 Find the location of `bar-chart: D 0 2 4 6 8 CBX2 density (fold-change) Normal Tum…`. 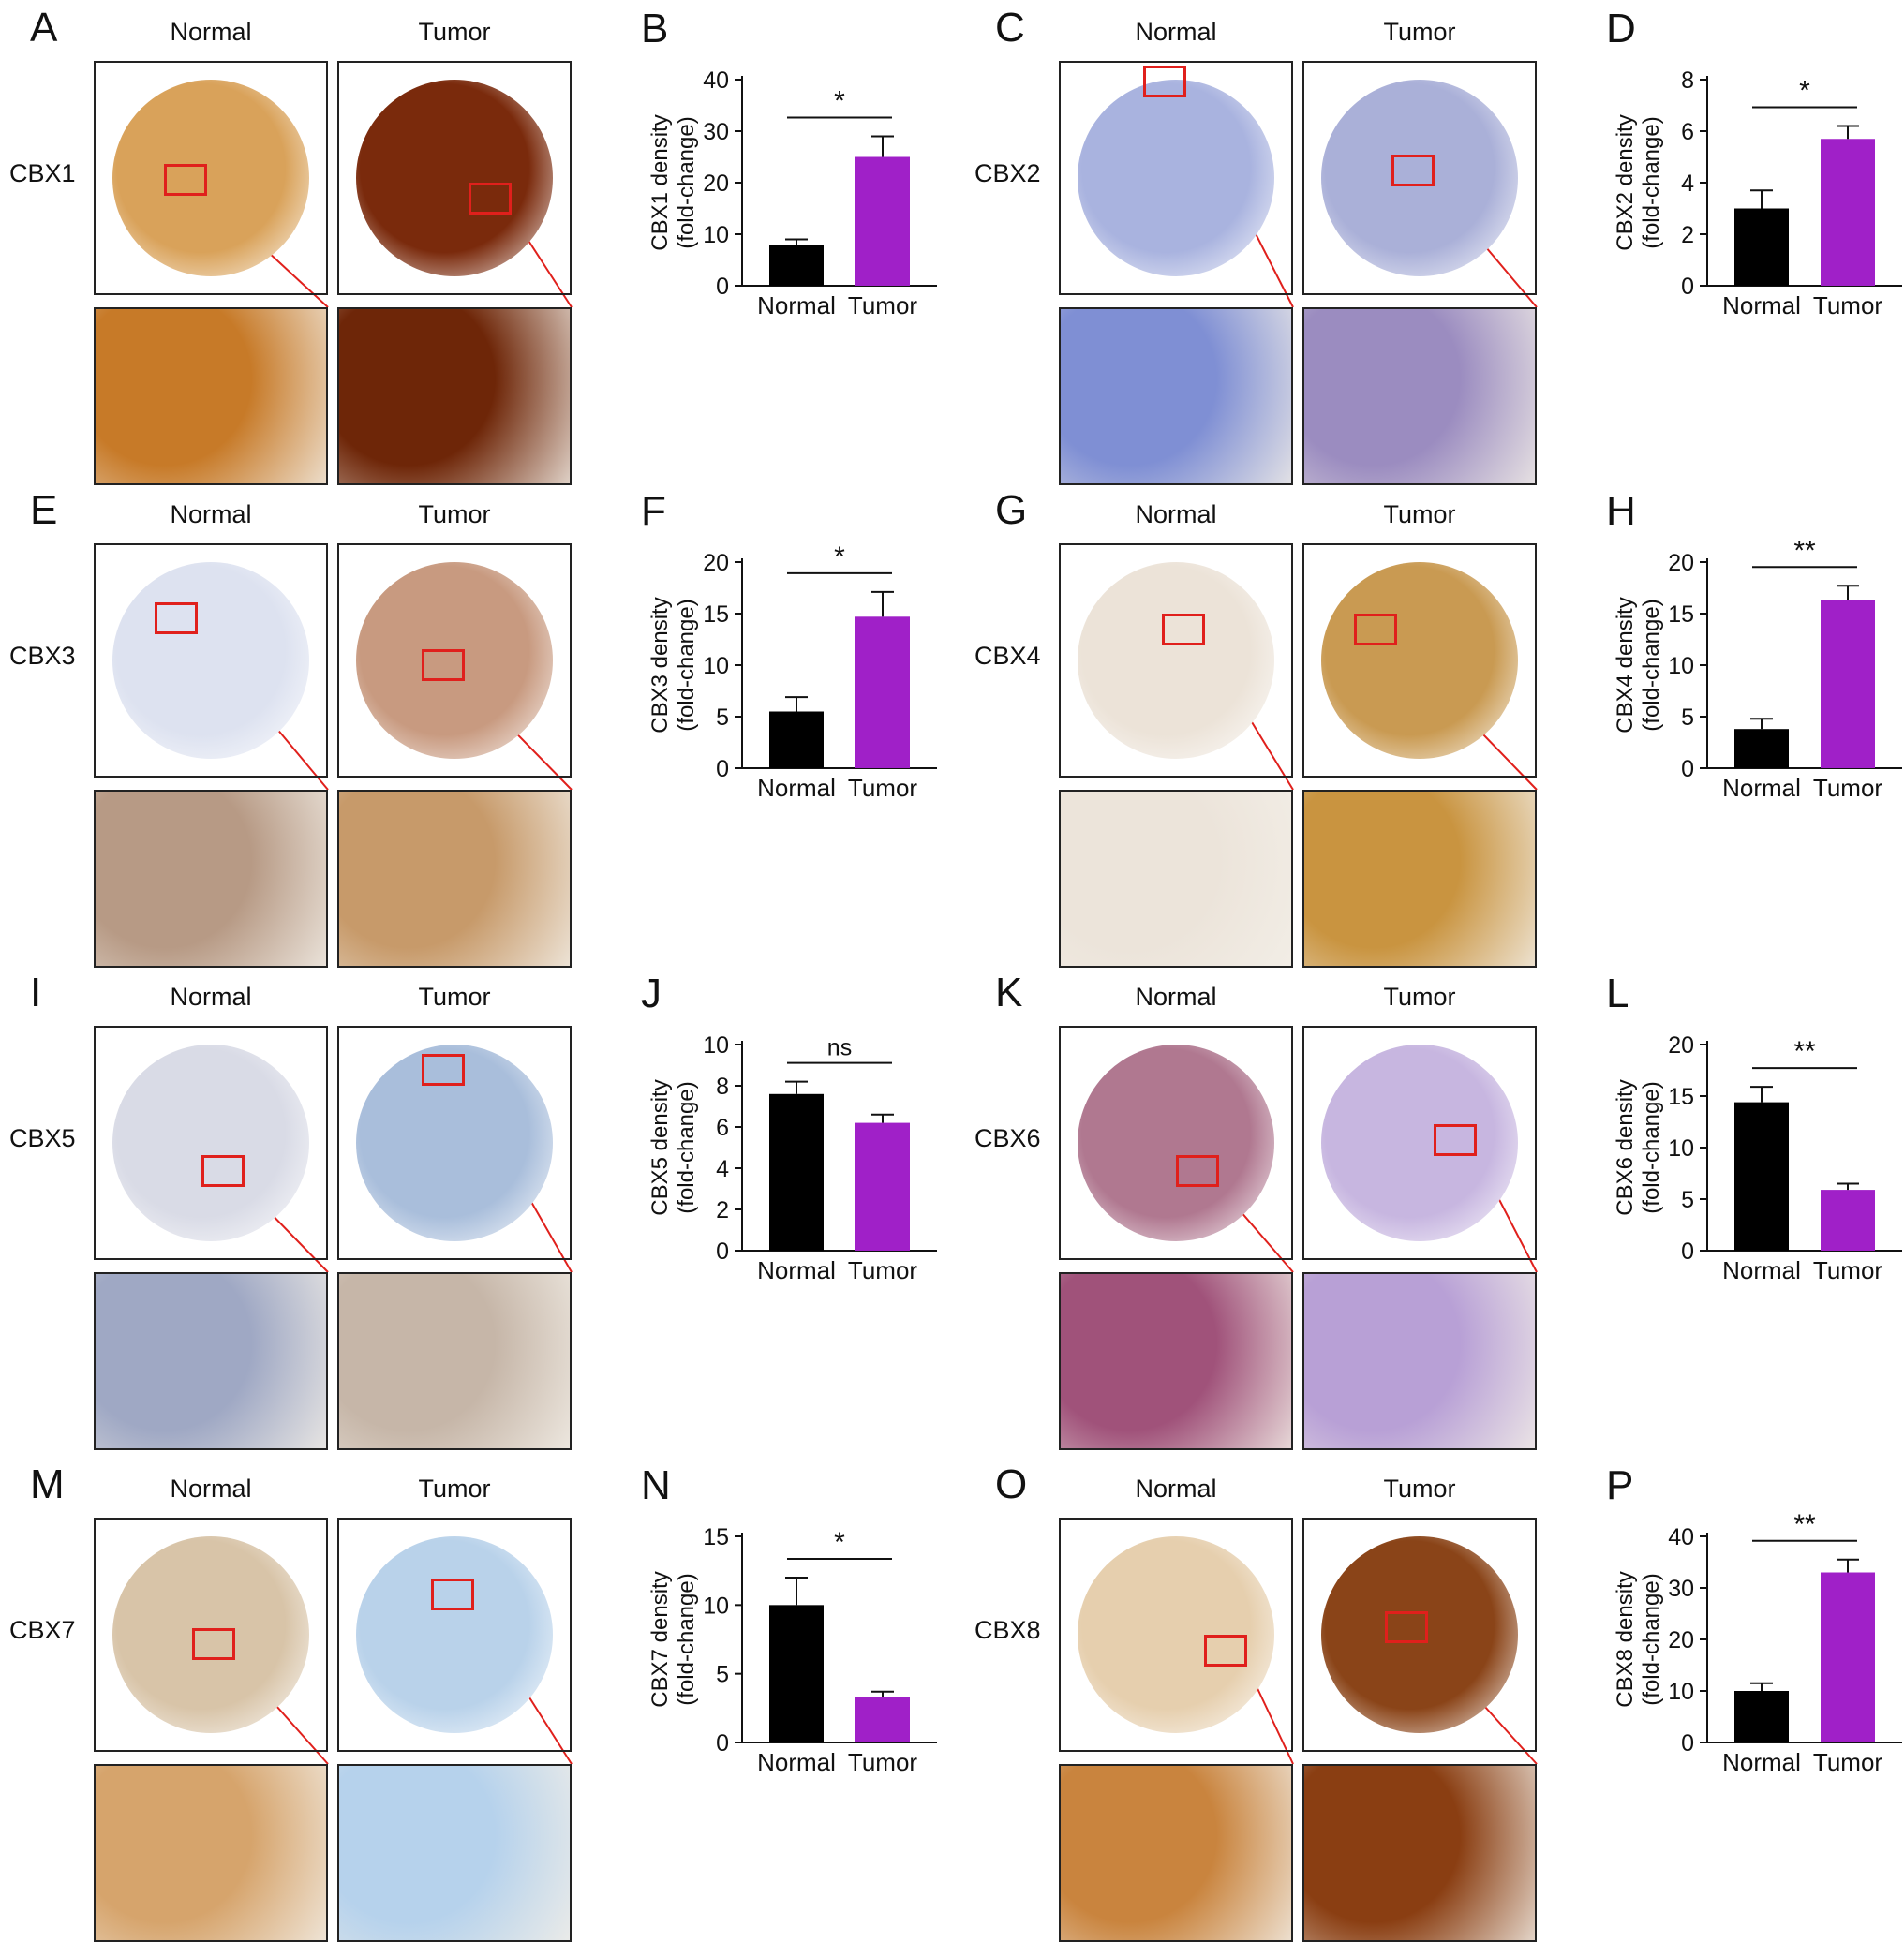

bar-chart: D 0 2 4 6 8 CBX2 density (fold-change) Normal Tum… is located at coordinates (1754, 163).